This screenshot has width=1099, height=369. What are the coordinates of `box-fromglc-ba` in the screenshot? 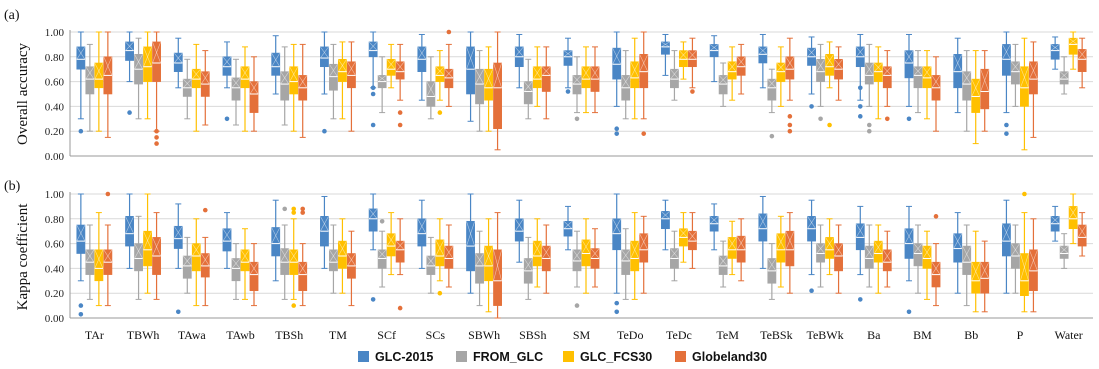 It's located at (869, 88).